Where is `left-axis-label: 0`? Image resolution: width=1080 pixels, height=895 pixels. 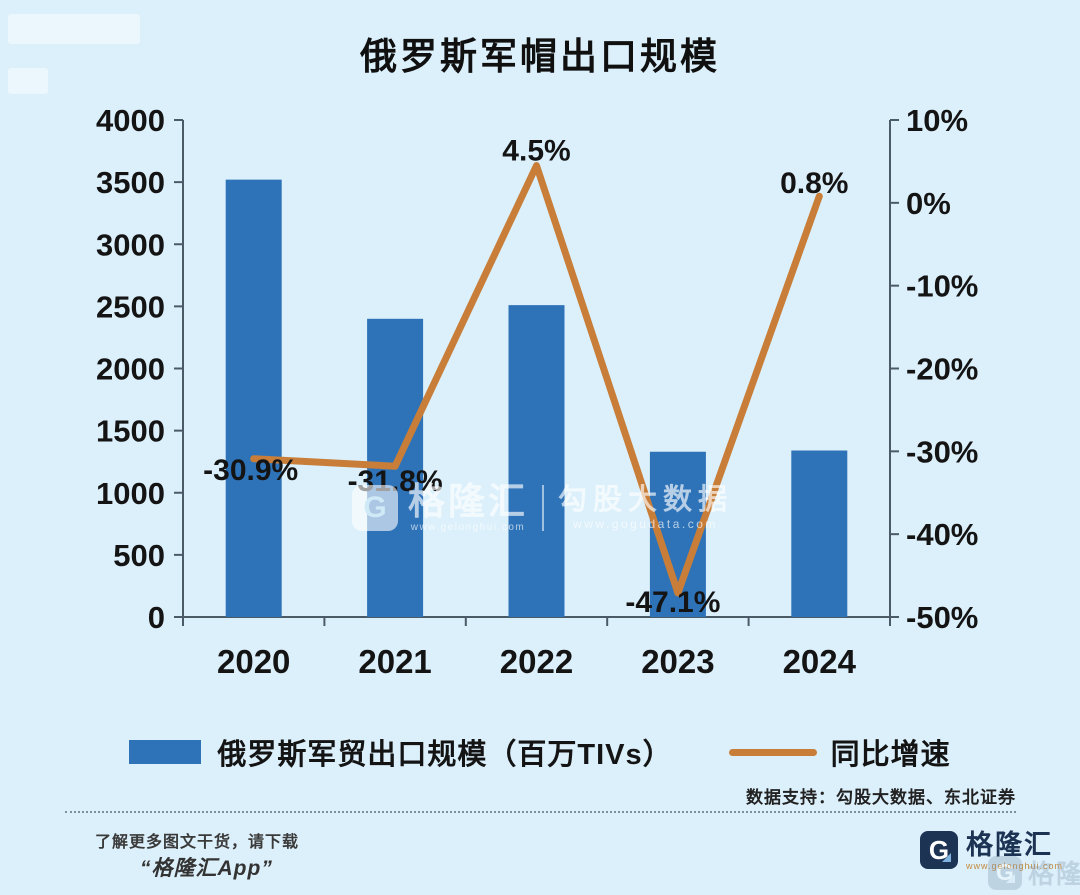
left-axis-label: 0 is located at coordinates (156, 617).